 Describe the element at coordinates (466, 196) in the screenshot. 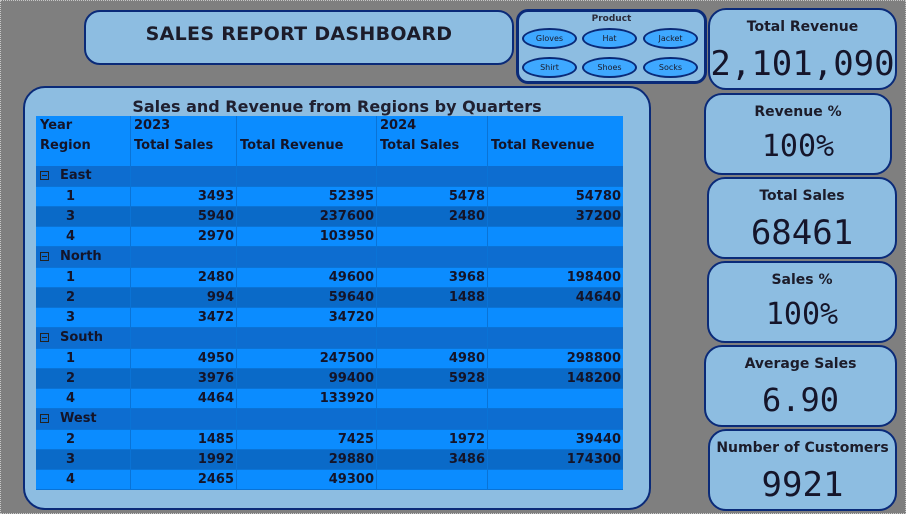

I see `sales-2024-cell: 5478` at that location.